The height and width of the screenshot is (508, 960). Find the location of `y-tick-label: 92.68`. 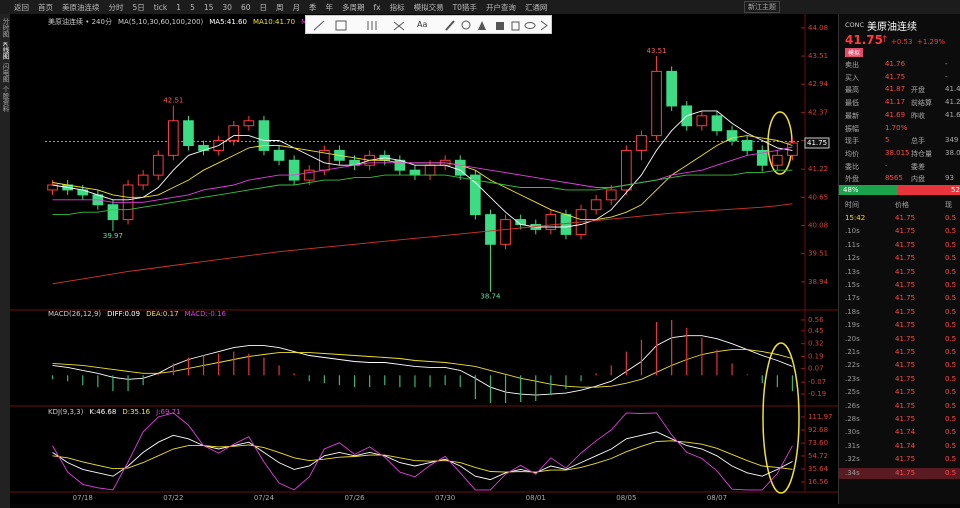

y-tick-label: 92.68 is located at coordinates (818, 430).